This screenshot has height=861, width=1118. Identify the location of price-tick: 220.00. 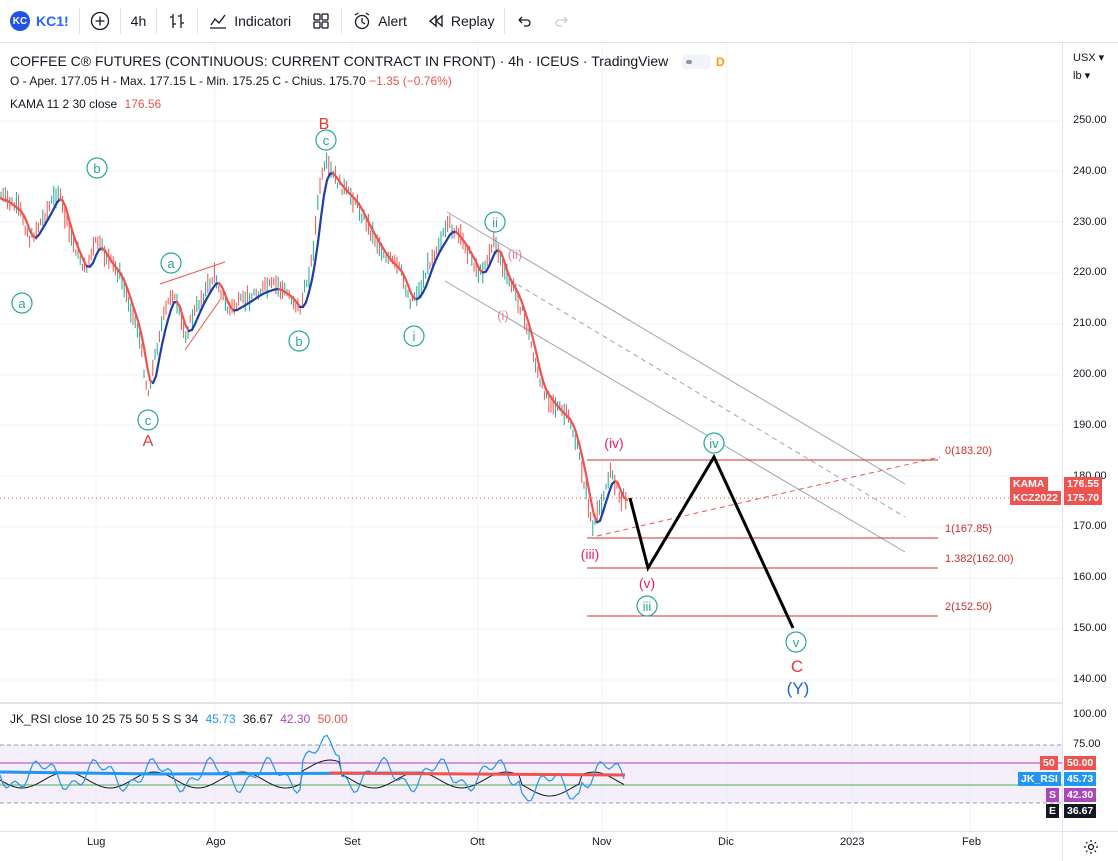
(1090, 272).